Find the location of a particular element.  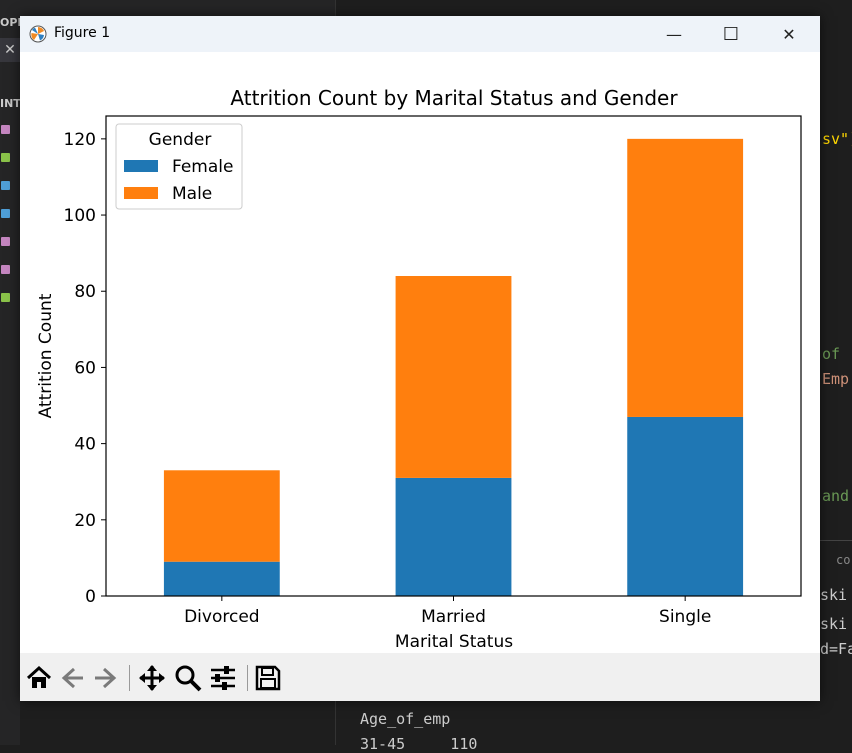

sliders-icon is located at coordinates (223, 678).